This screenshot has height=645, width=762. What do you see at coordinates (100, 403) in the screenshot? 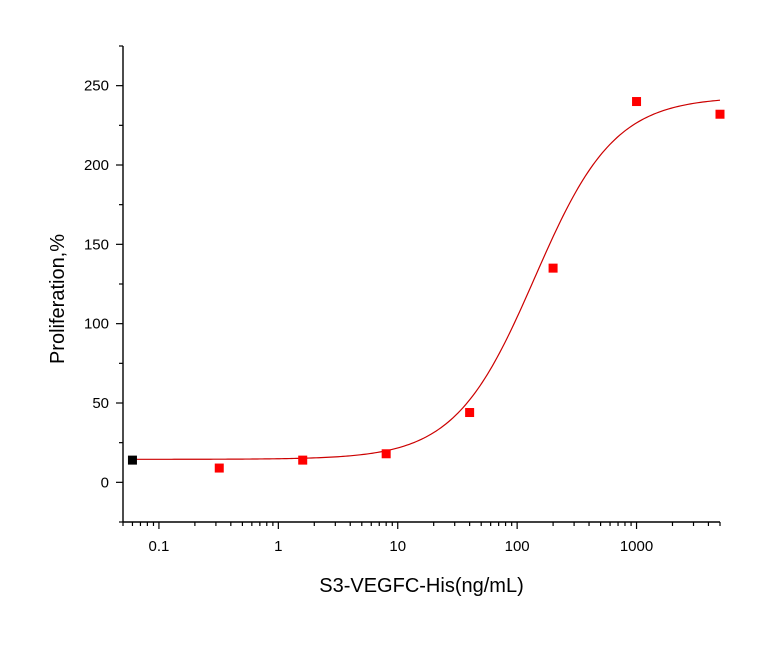
I see `y-tick-label: 50` at bounding box center [100, 403].